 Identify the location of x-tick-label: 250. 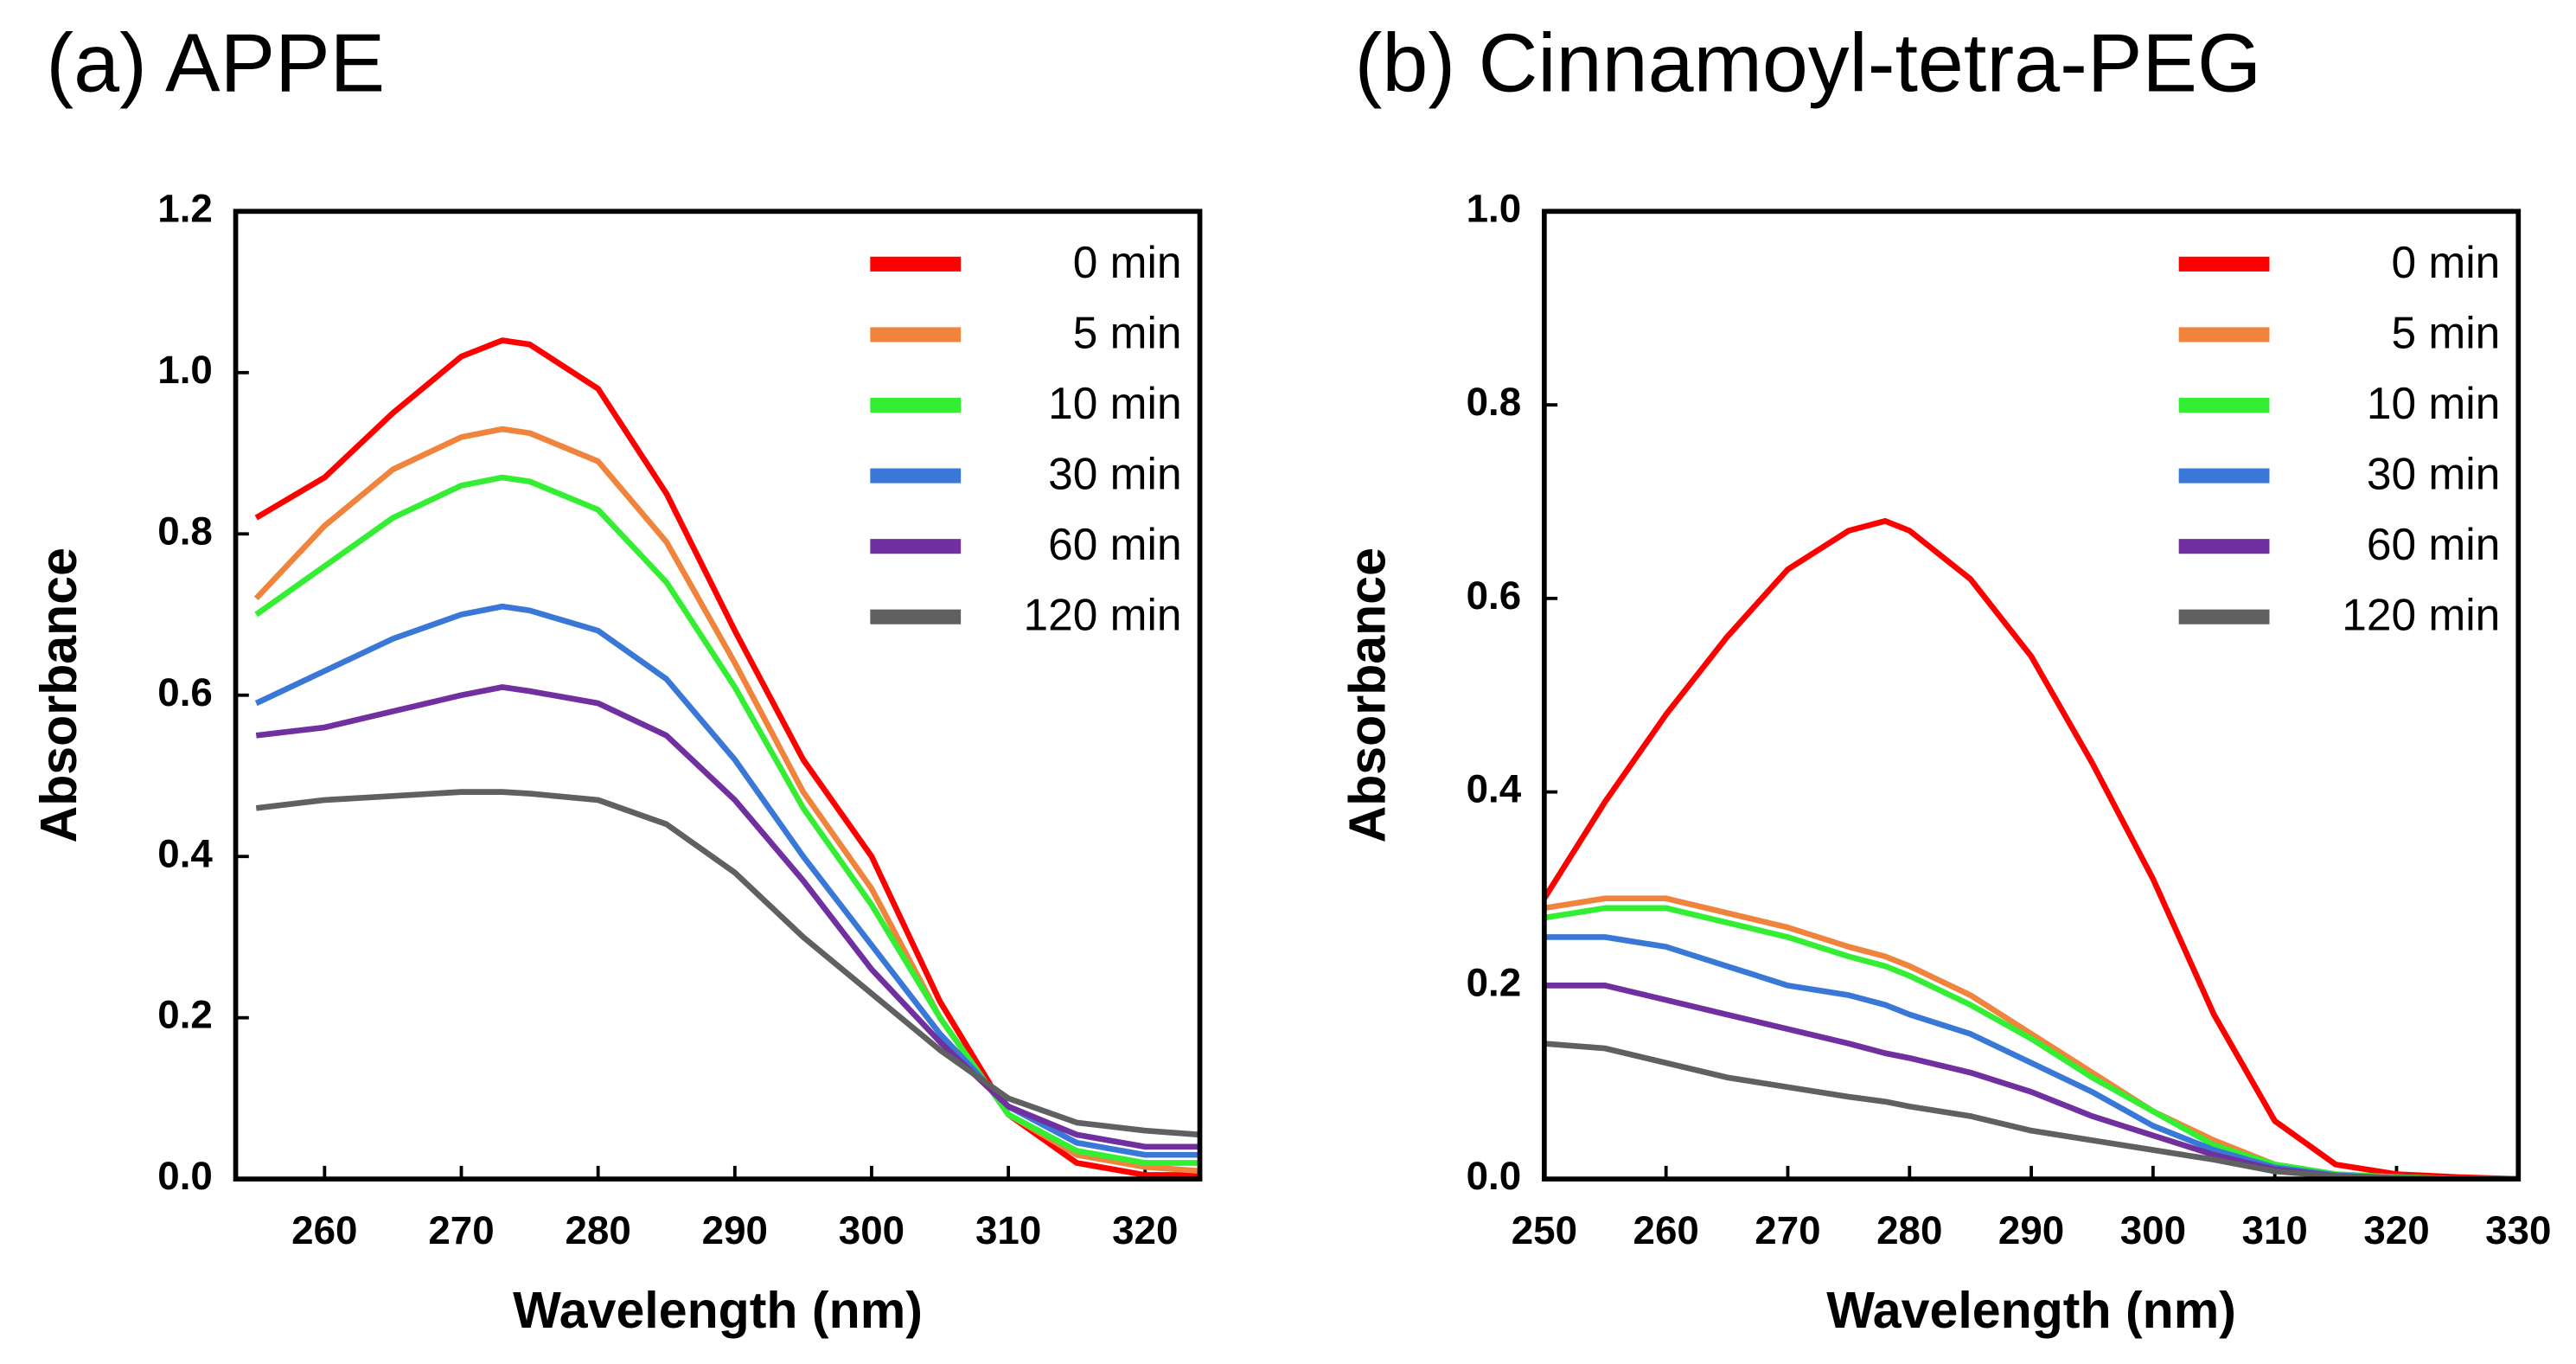
(1545, 1230).